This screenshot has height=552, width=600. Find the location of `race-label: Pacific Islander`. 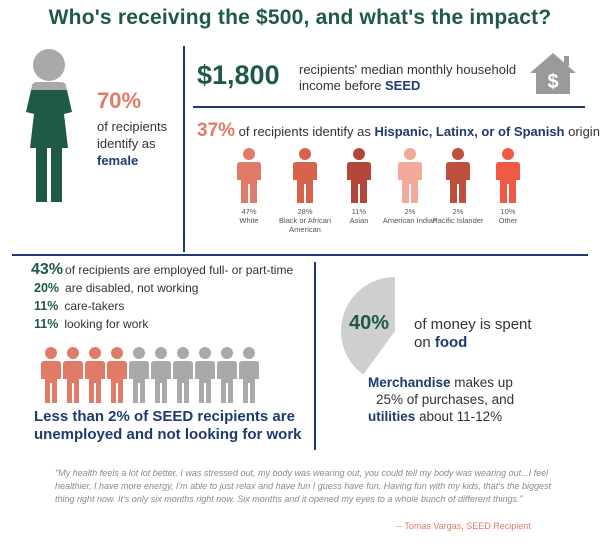

race-label: Pacific Islander is located at coordinates (458, 220).